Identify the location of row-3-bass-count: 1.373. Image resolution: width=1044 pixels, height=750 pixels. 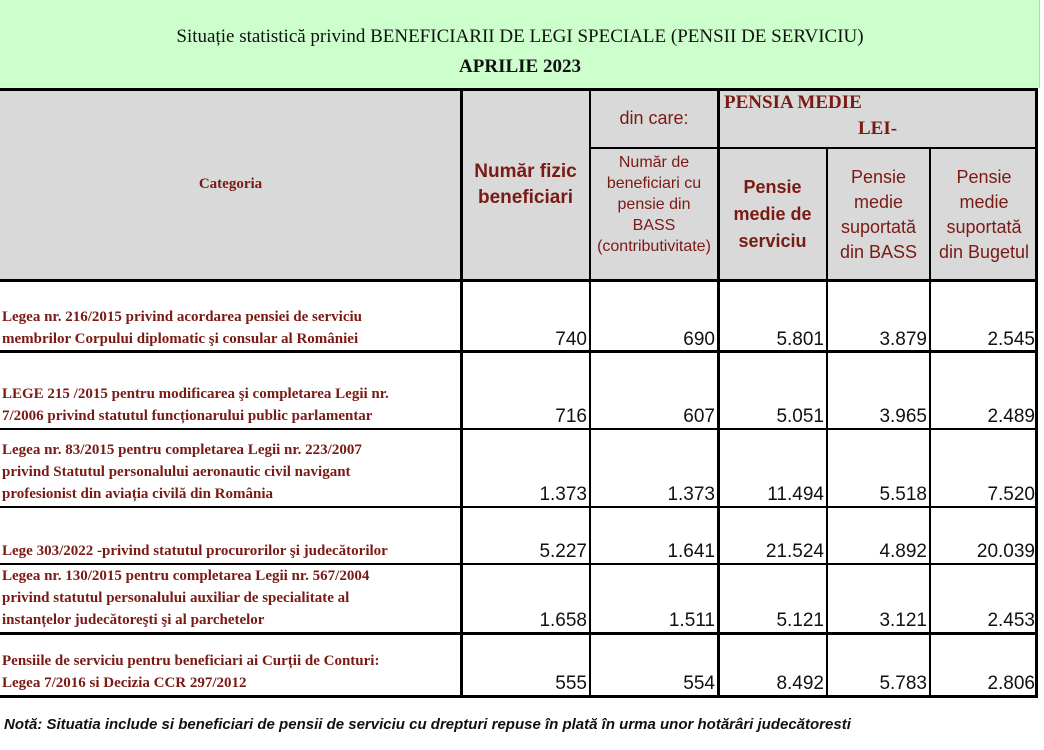
(691, 494).